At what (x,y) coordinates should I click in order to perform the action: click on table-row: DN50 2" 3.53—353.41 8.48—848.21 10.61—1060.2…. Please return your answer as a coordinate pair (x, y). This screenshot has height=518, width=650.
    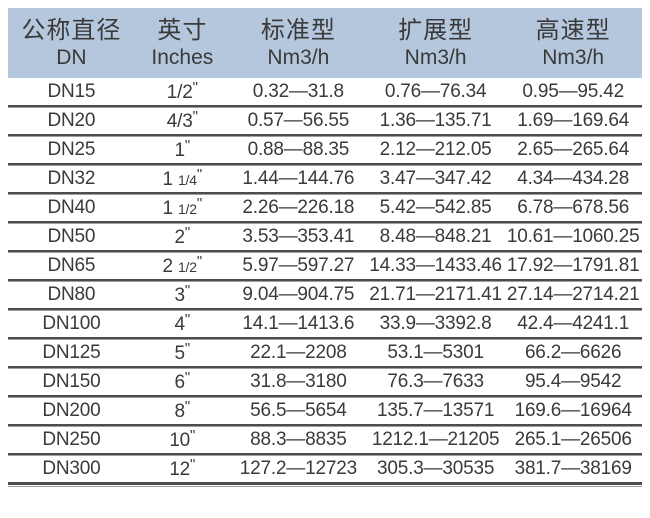
    Looking at the image, I should click on (325, 237).